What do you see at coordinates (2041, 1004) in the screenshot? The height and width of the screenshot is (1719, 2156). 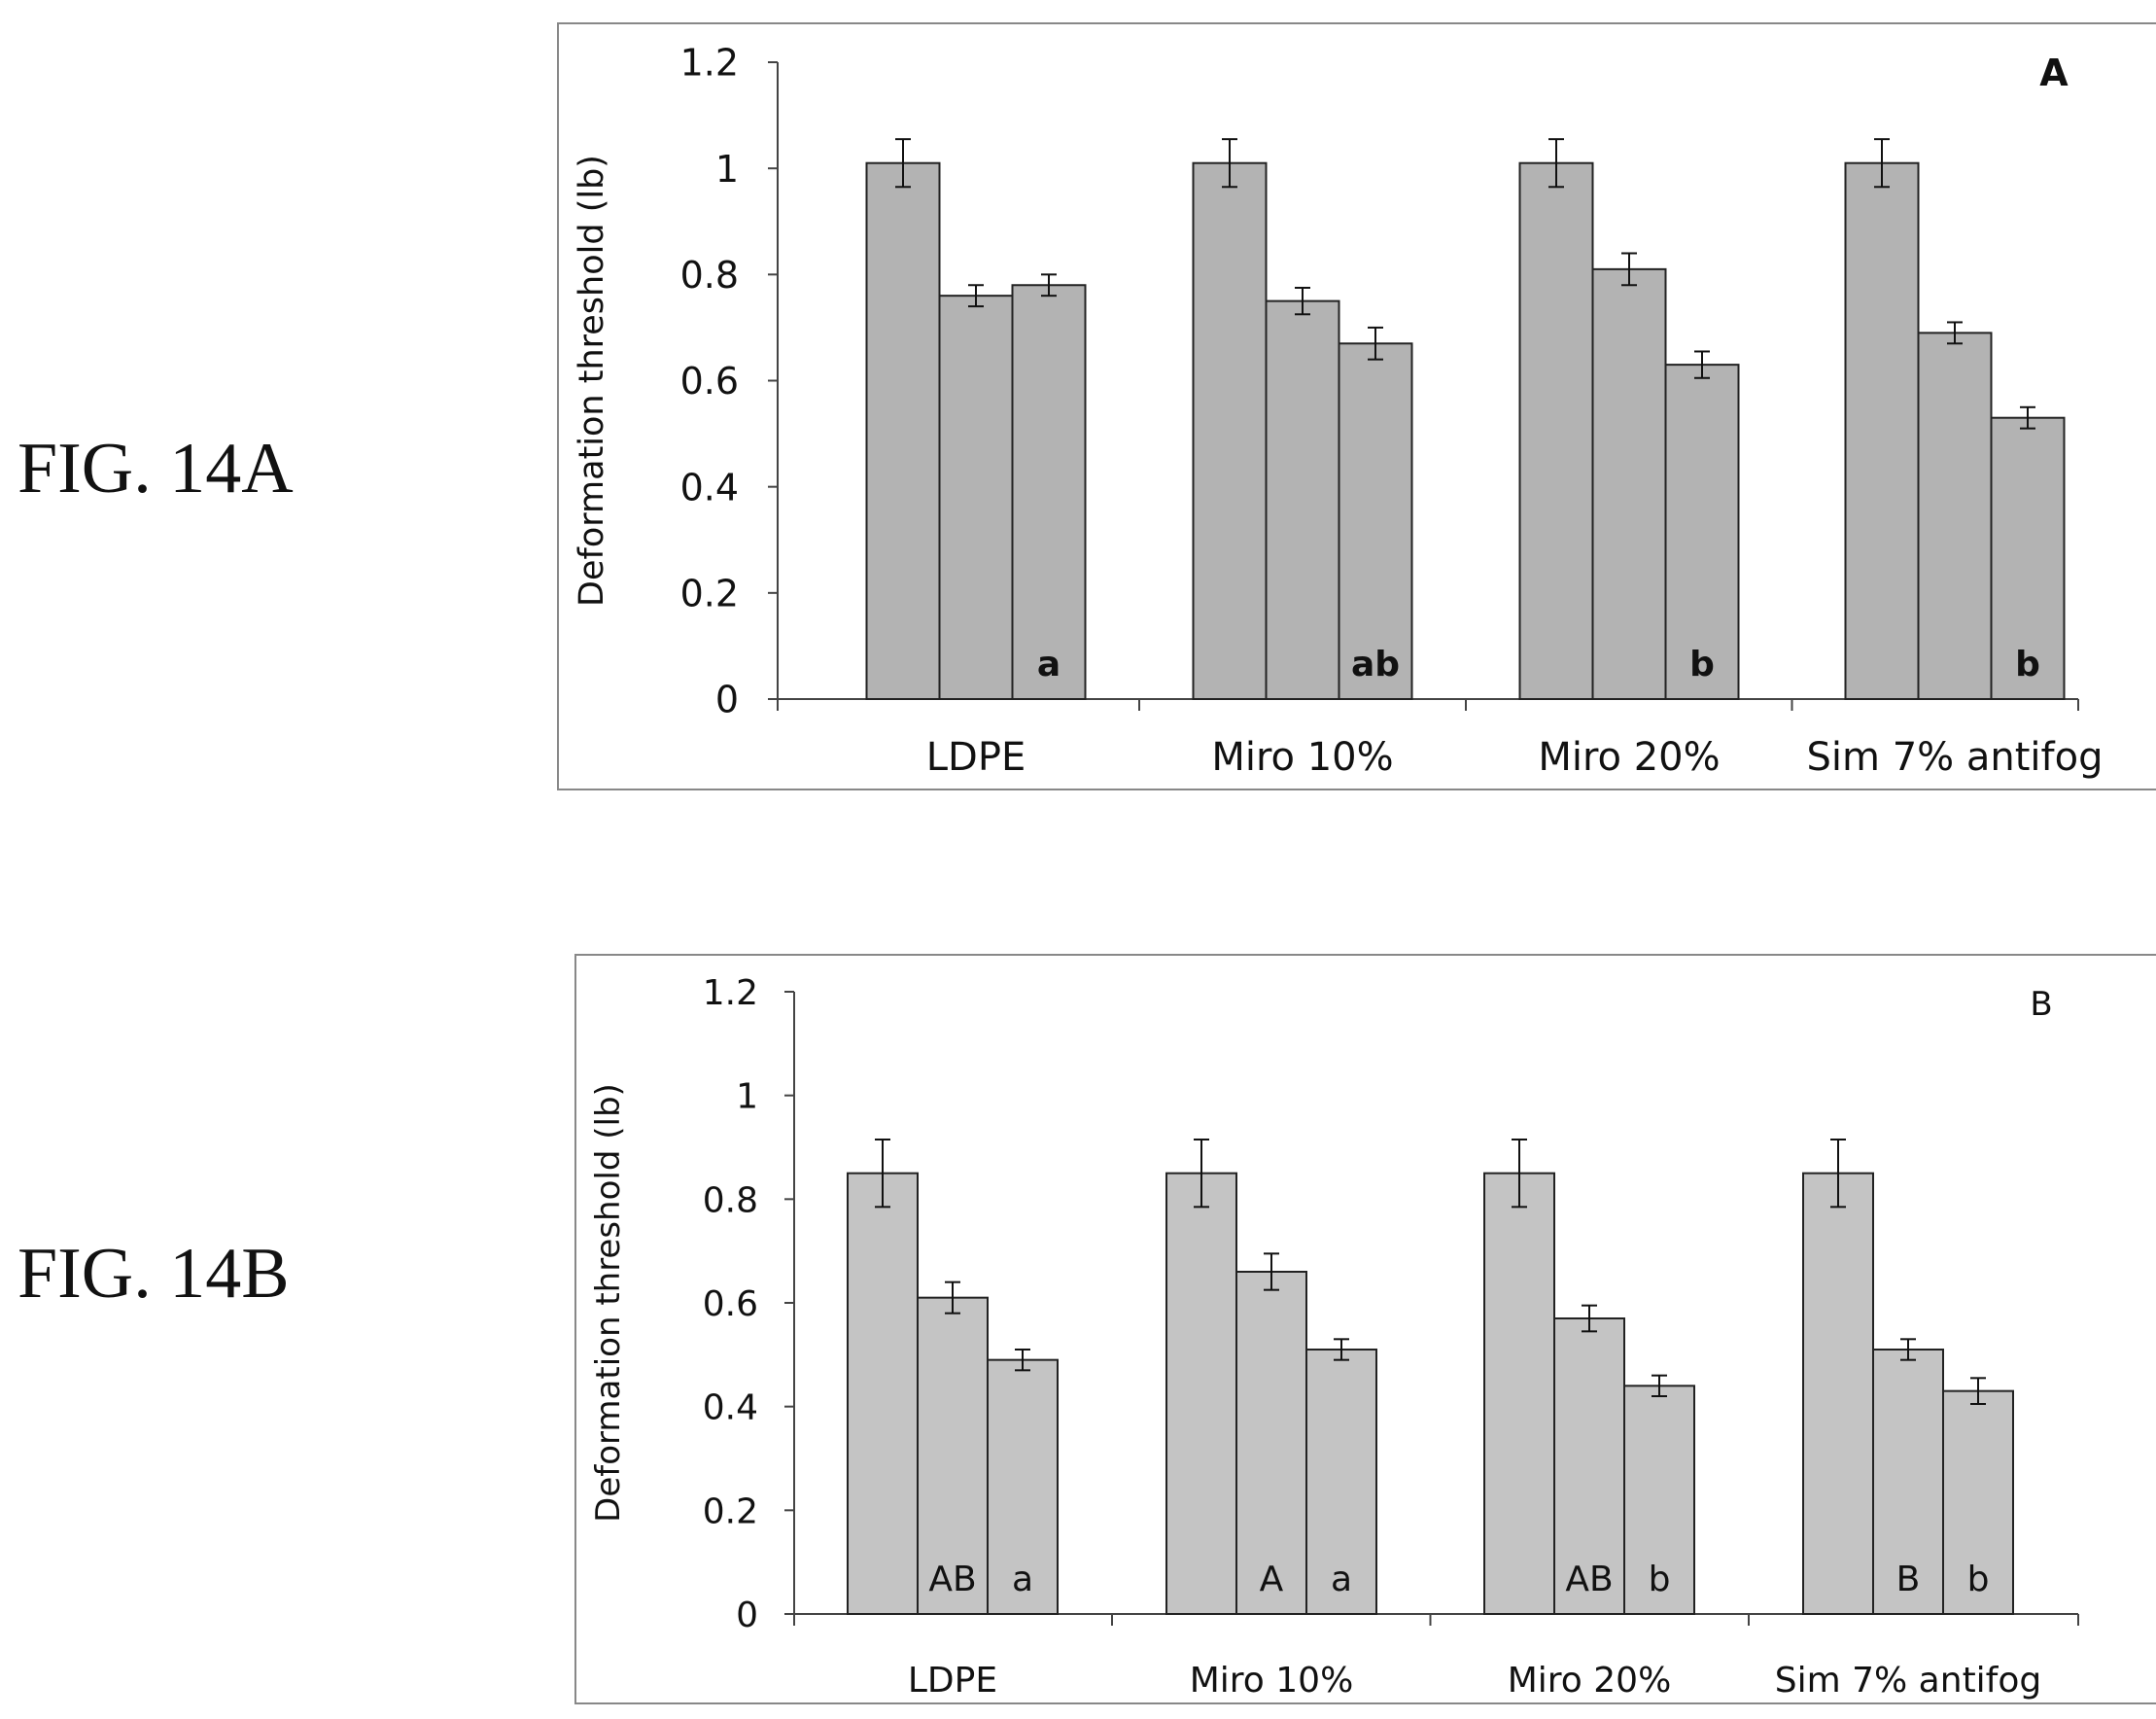 I see `panel-letter: B` at bounding box center [2041, 1004].